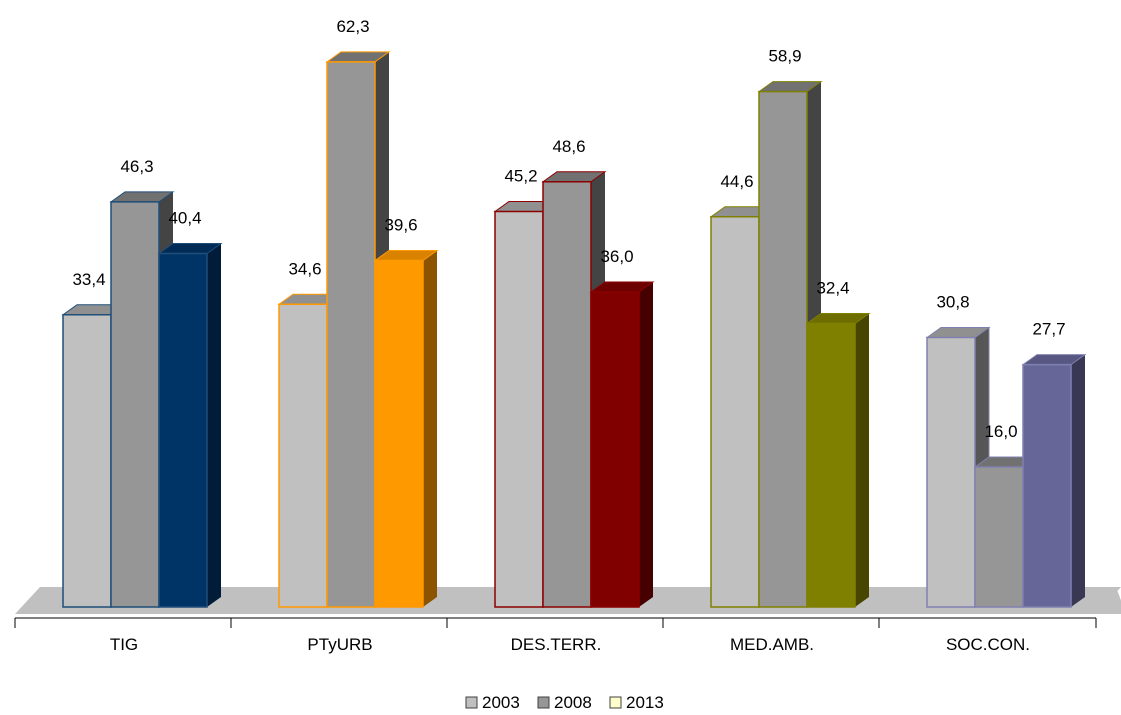  I want to click on category-label: MED.AMB., so click(772, 644).